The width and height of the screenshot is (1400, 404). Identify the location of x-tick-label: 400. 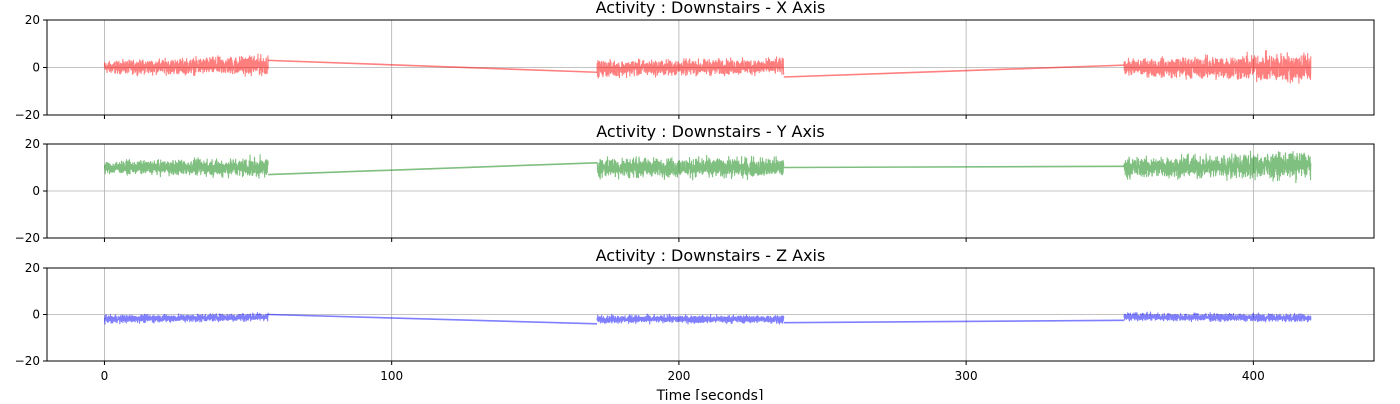
(1253, 376).